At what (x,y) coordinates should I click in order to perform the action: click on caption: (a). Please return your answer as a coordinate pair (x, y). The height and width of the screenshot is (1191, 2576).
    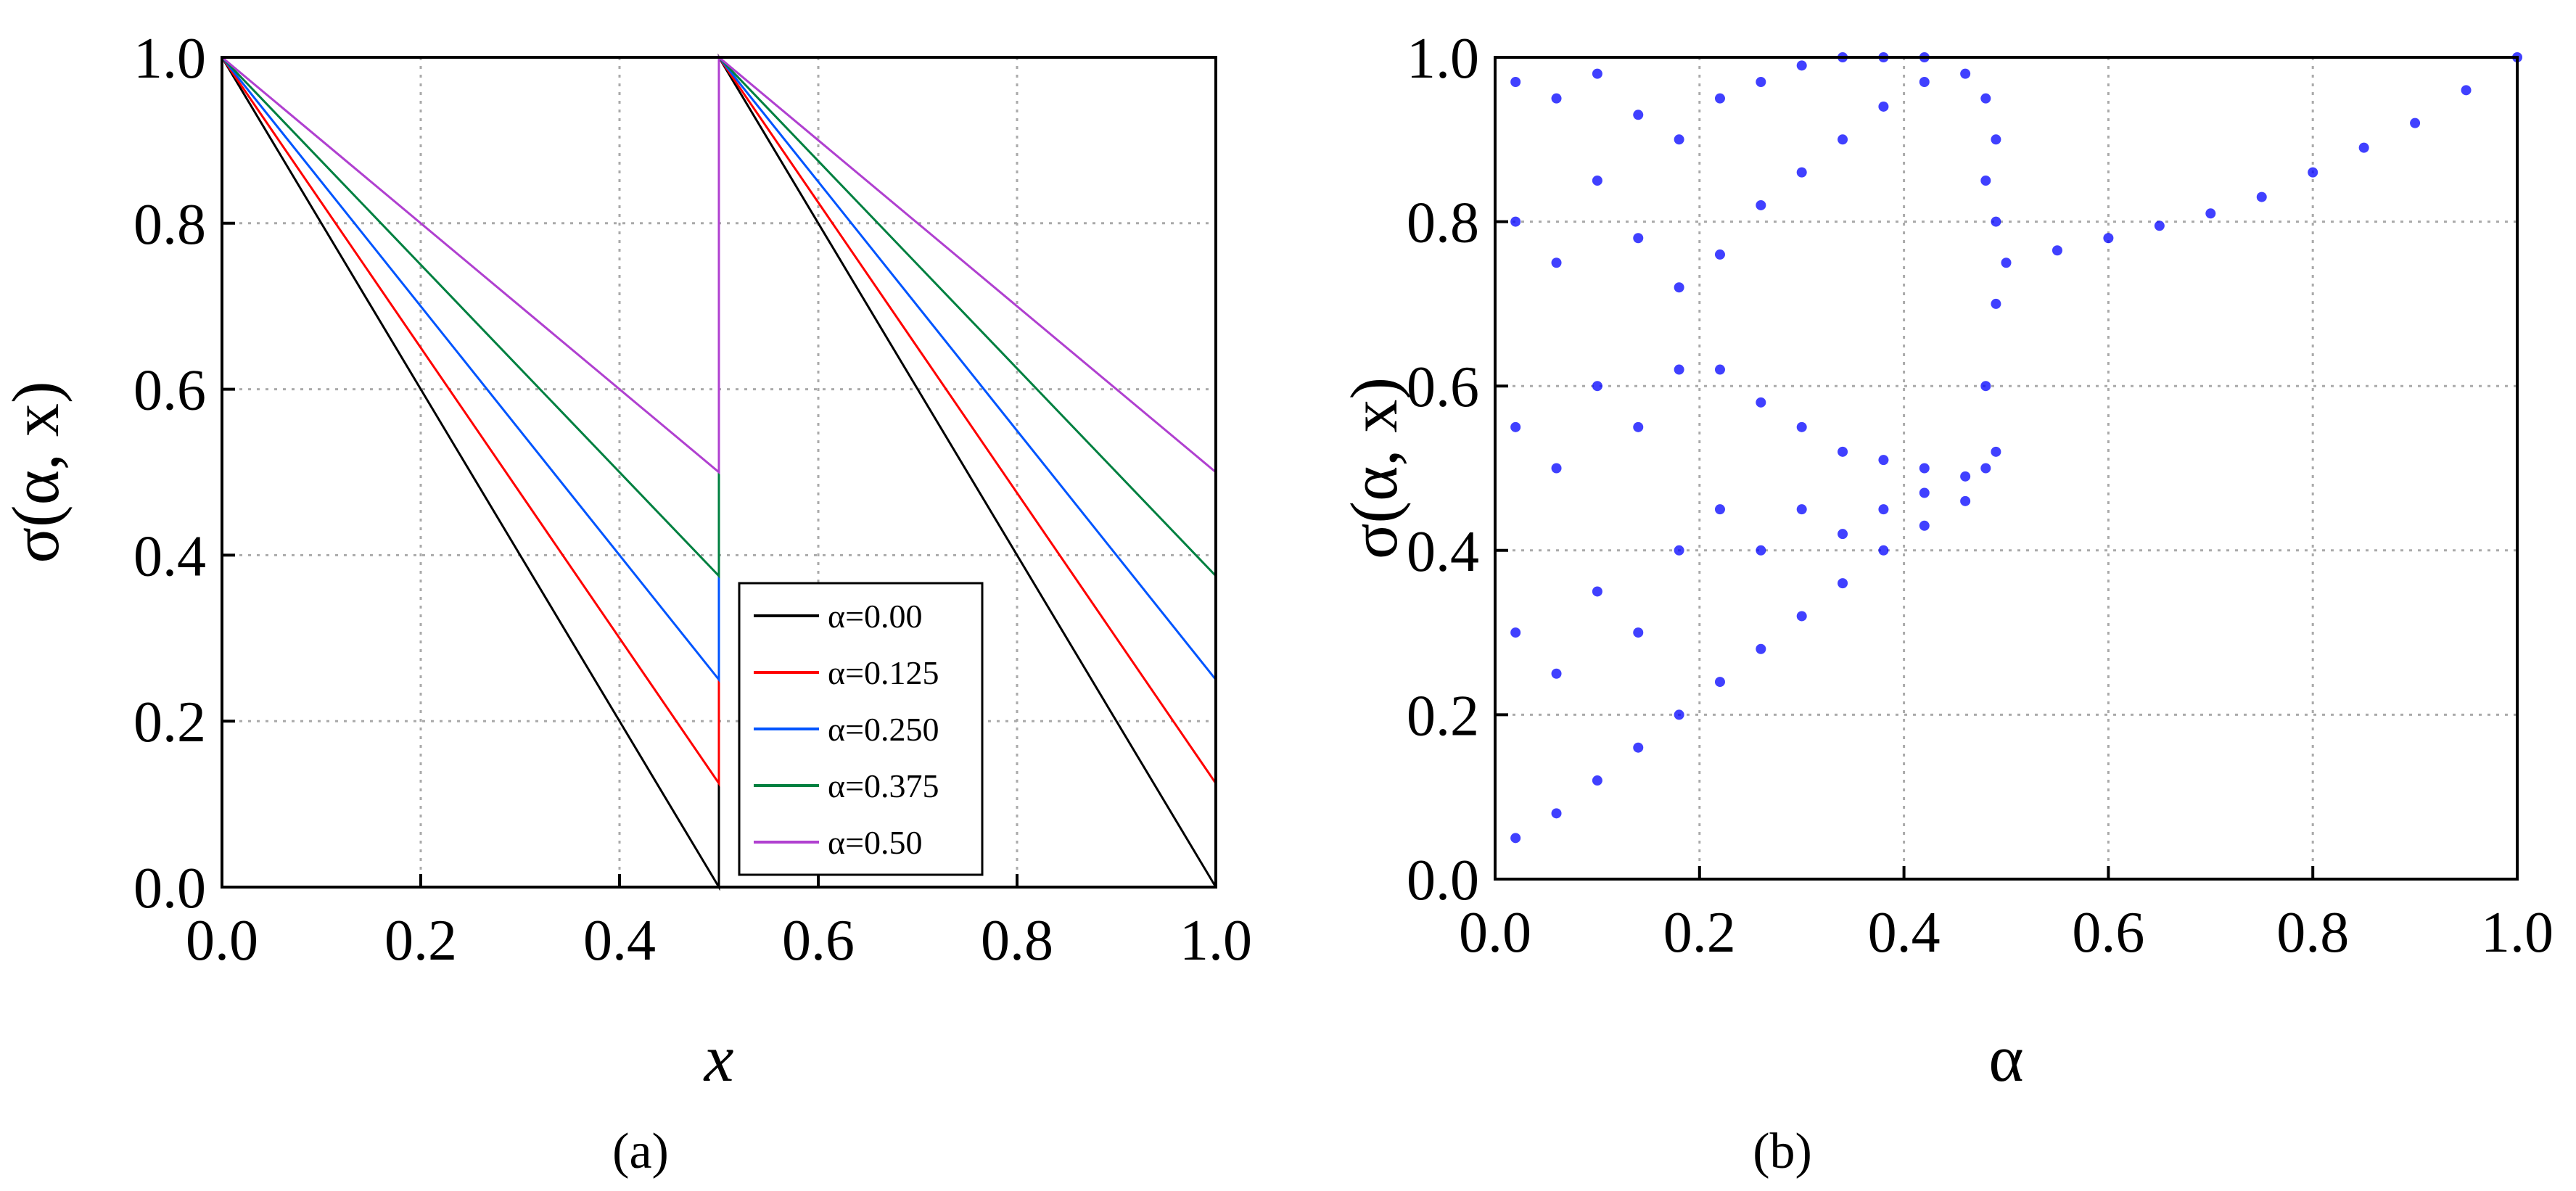
    Looking at the image, I should click on (640, 1152).